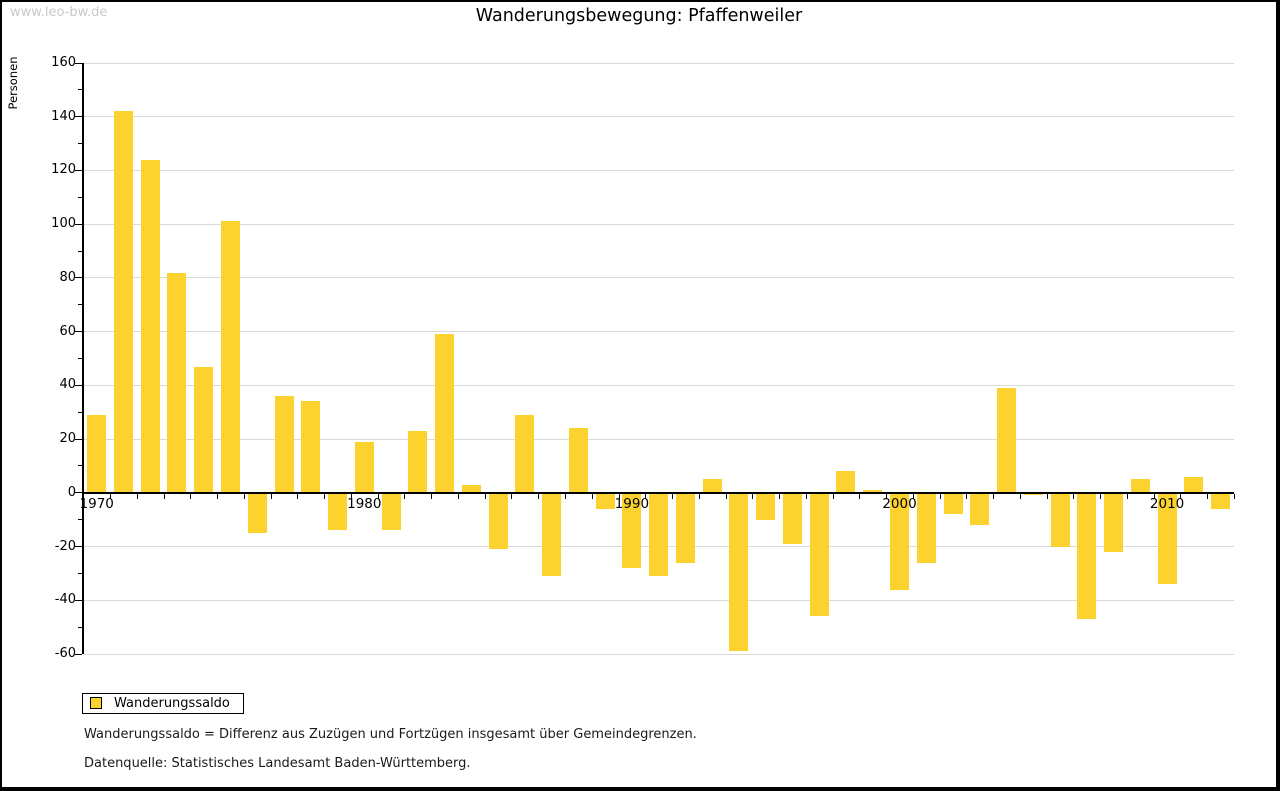 This screenshot has height=791, width=1280. Describe the element at coordinates (659, 534) in the screenshot. I see `bar-1991` at that location.